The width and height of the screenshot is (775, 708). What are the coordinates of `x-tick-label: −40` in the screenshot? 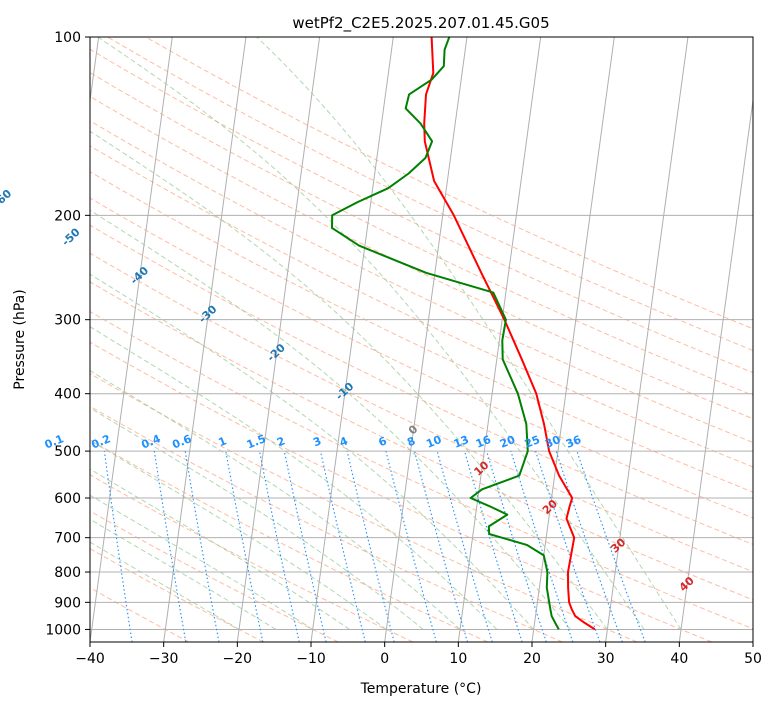 It's located at (90, 659).